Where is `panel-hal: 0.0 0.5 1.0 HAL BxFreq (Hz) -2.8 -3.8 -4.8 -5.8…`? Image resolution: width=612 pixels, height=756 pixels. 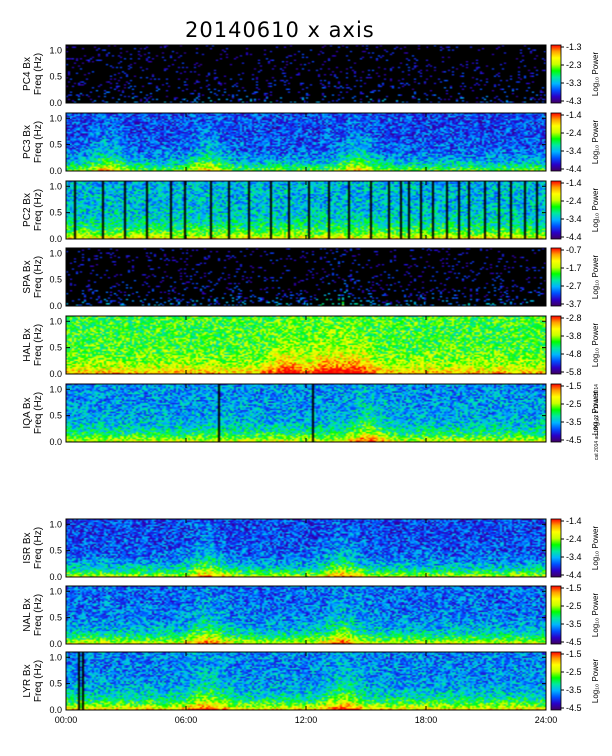 panel-hal: 0.0 0.5 1.0 HAL BxFreq (Hz) -2.8 -3.8 -4.8 -5.8… is located at coordinates (311, 346).